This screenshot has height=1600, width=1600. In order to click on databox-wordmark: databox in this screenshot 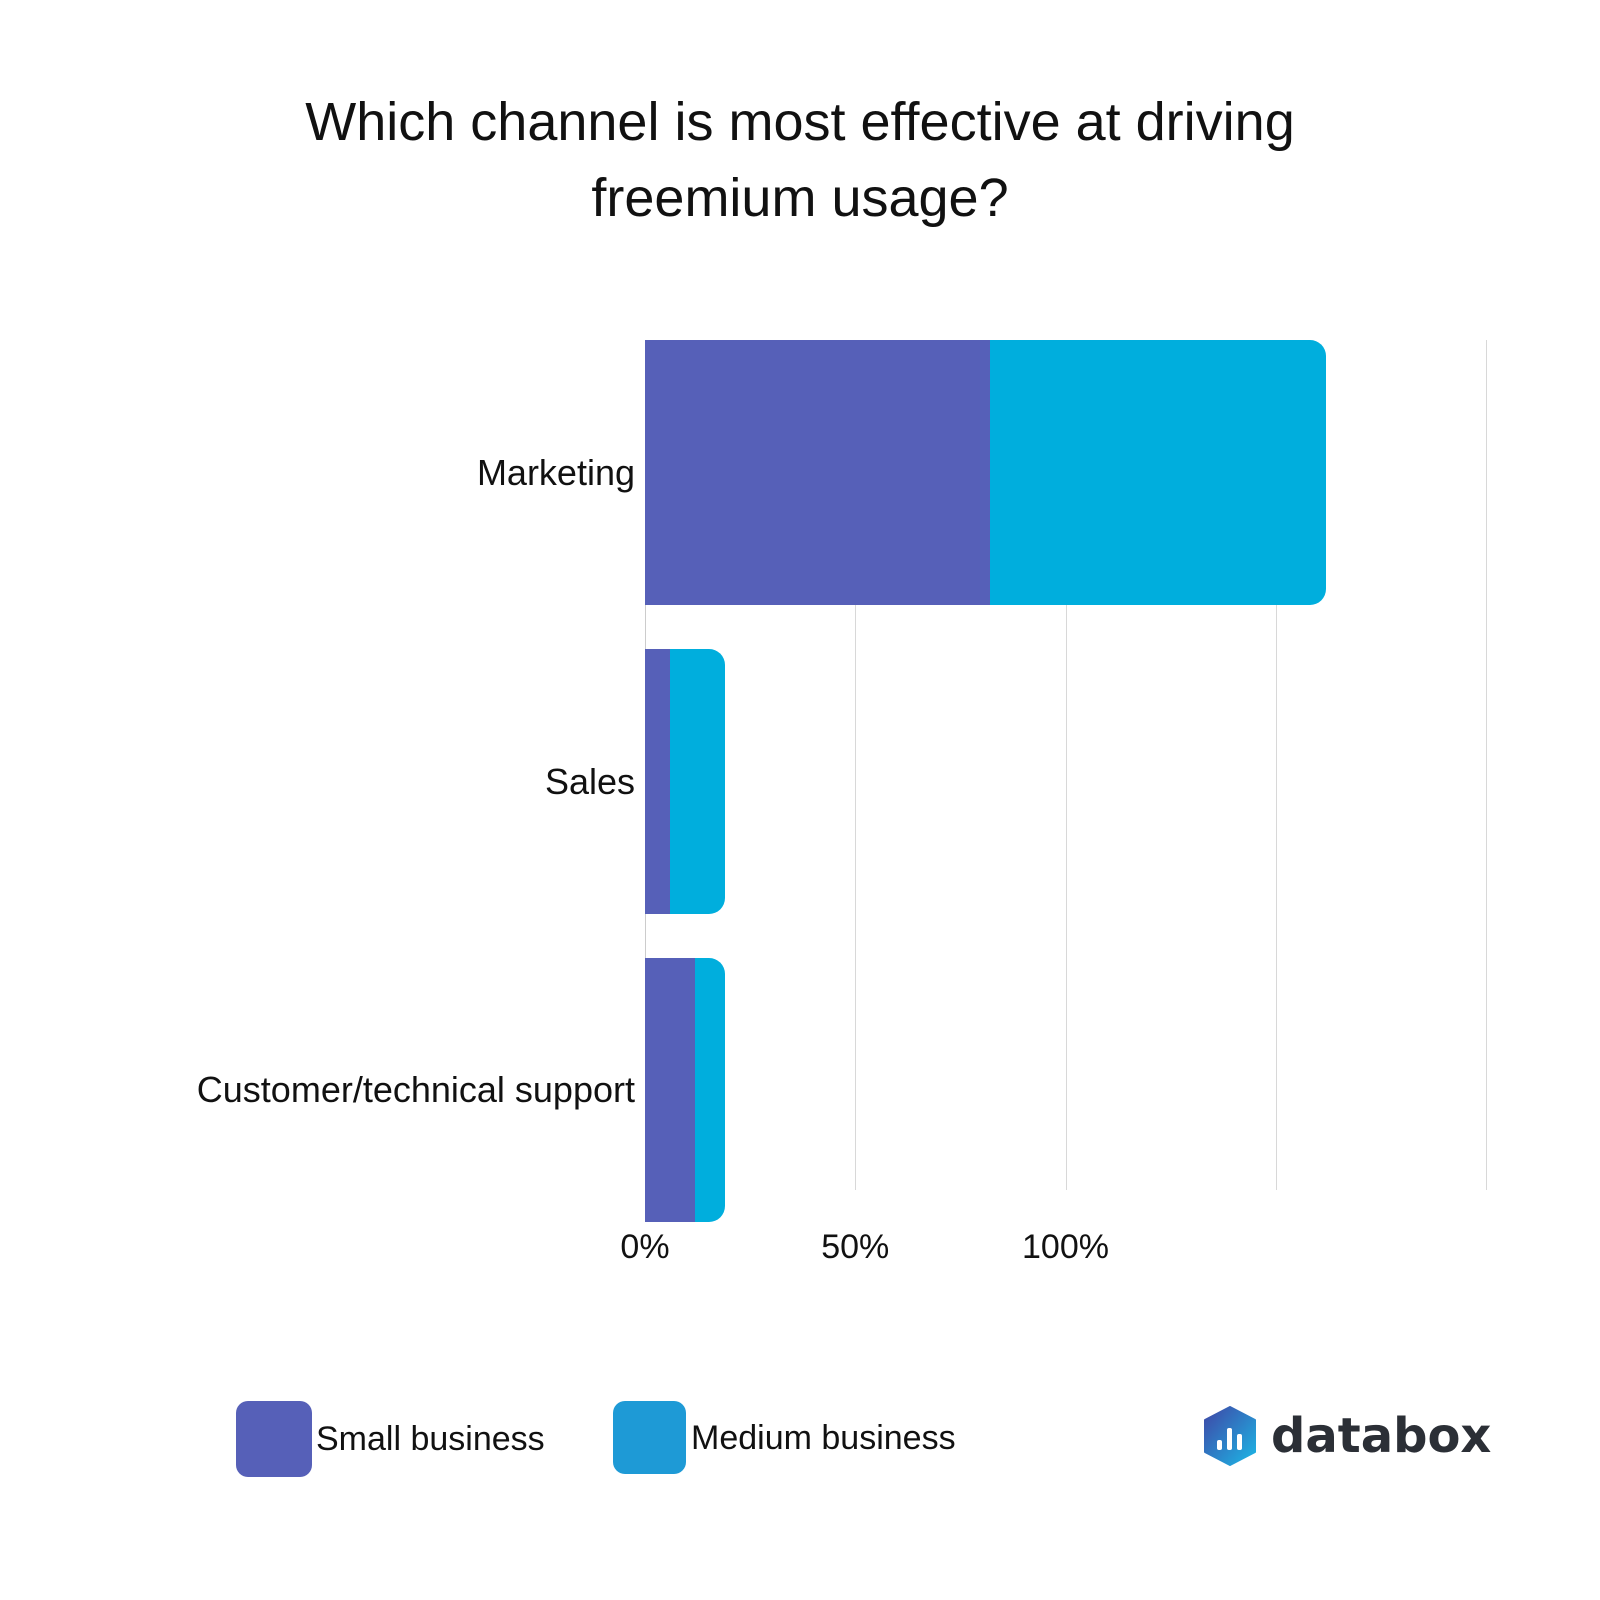, I will do `click(1381, 1436)`.